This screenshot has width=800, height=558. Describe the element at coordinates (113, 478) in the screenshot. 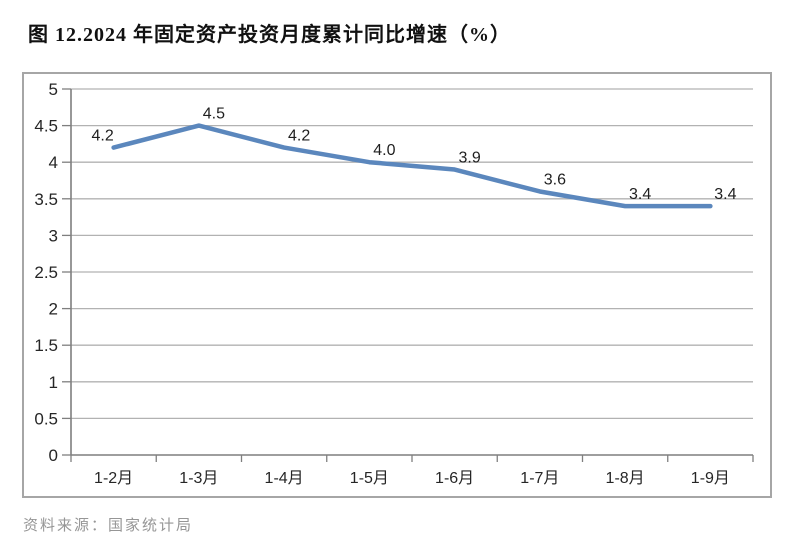

I see `x-axis-label: 1-2月` at that location.